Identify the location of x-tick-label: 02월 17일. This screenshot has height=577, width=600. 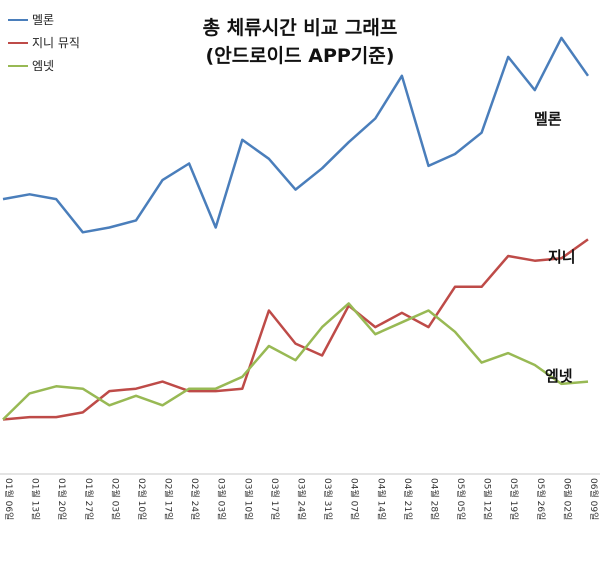
(169, 499).